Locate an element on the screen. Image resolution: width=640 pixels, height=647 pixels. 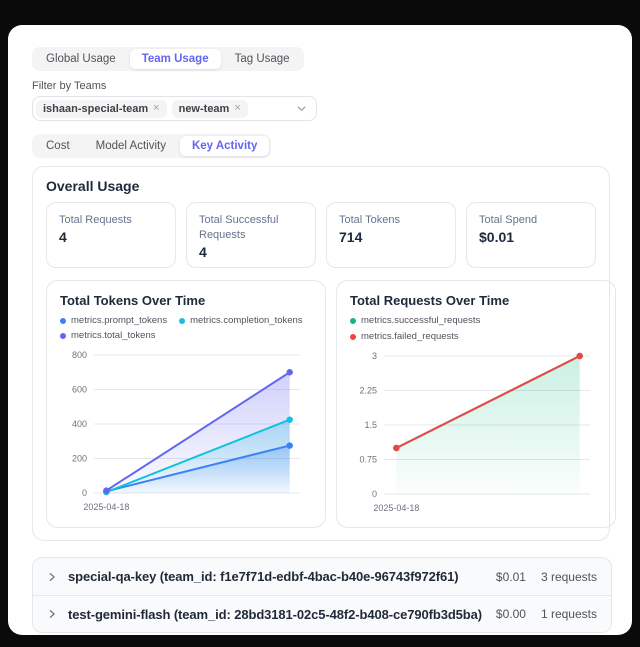
stat-label: Total Spend is located at coordinates (508, 220).